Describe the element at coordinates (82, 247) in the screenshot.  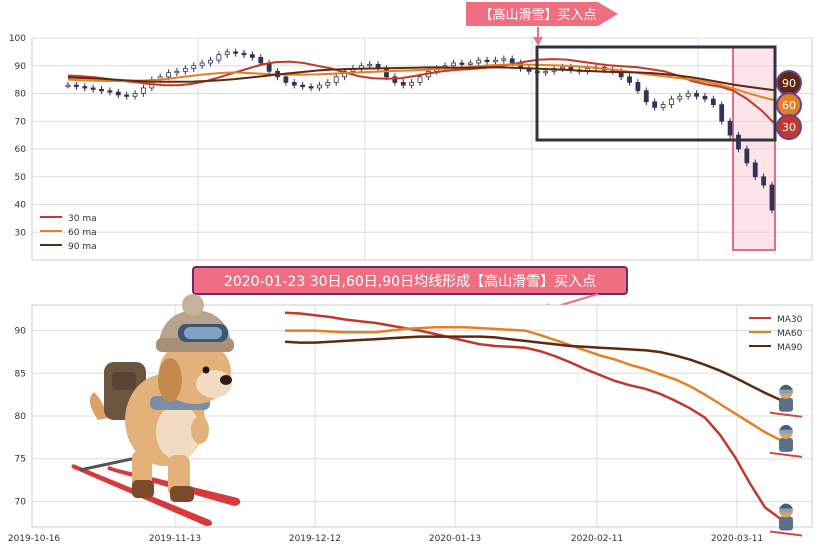
I see `top-legend-item-90: 90 ma` at that location.